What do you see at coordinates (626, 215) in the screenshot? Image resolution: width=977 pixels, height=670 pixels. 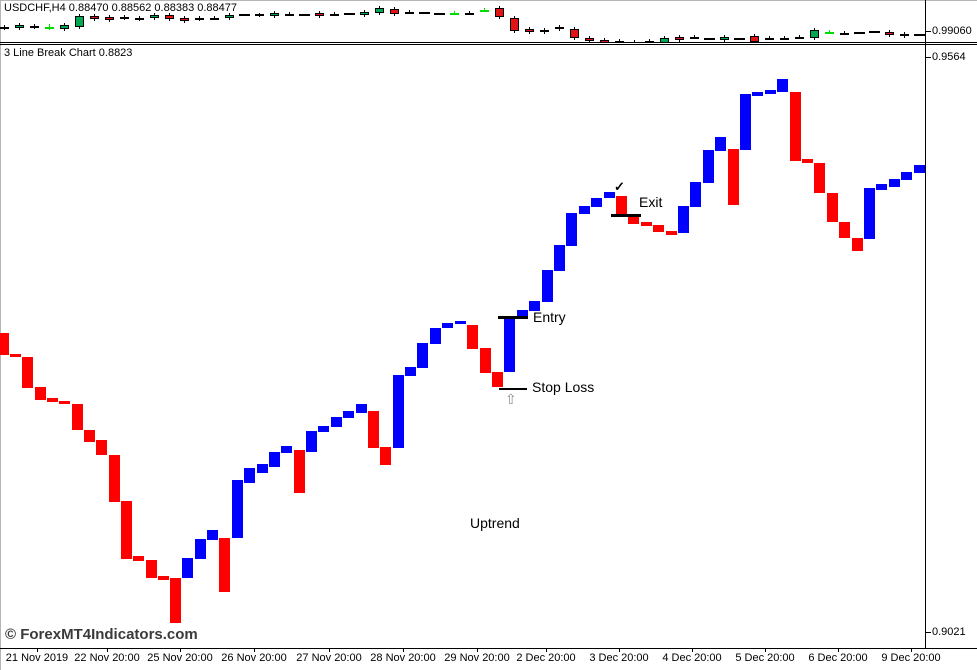 I see `exit-level-line` at bounding box center [626, 215].